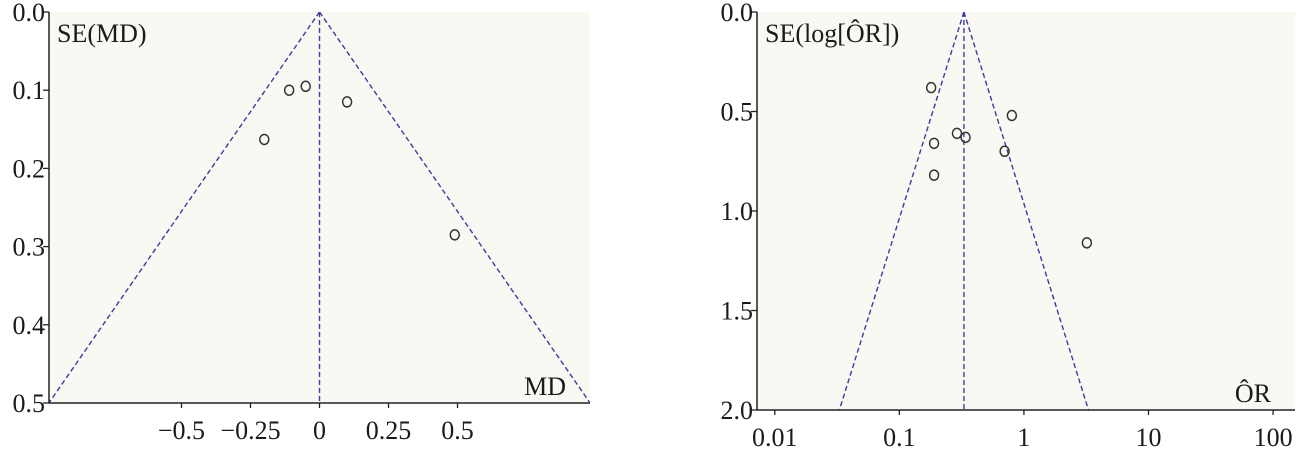 Image resolution: width=1303 pixels, height=450 pixels. What do you see at coordinates (901, 211) in the screenshot?
I see `funnel-left-line` at bounding box center [901, 211].